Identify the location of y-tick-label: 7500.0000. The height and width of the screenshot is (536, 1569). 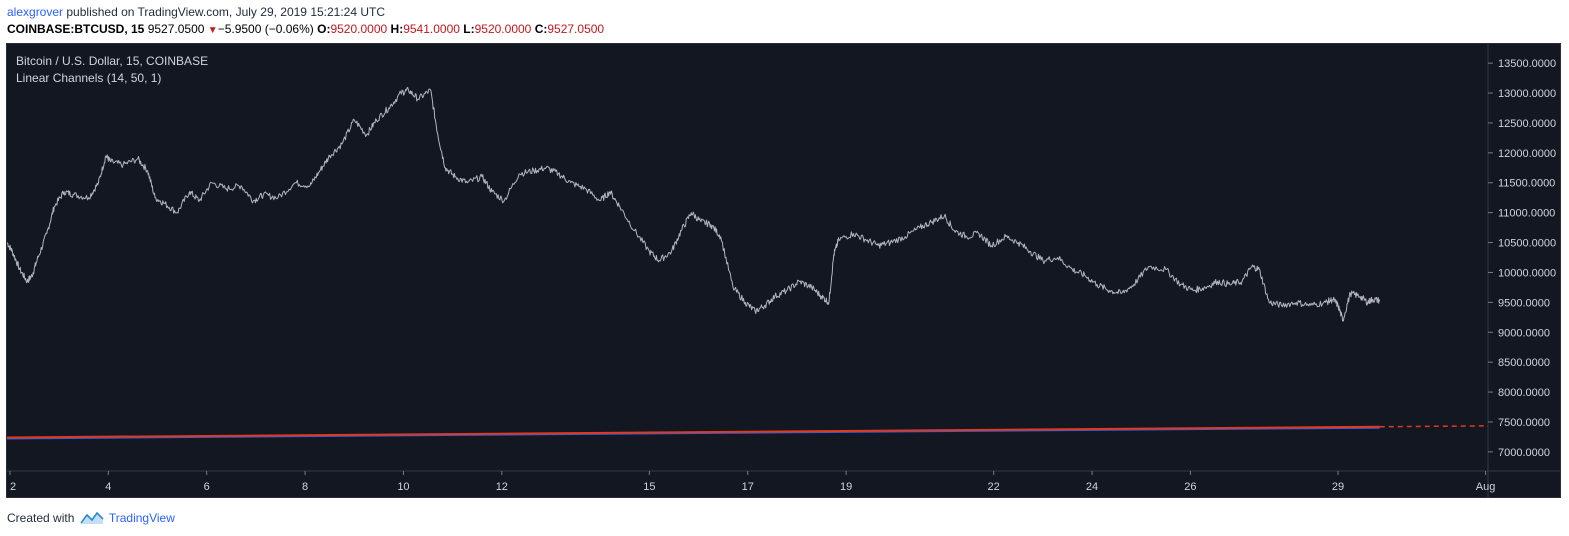
(1524, 423).